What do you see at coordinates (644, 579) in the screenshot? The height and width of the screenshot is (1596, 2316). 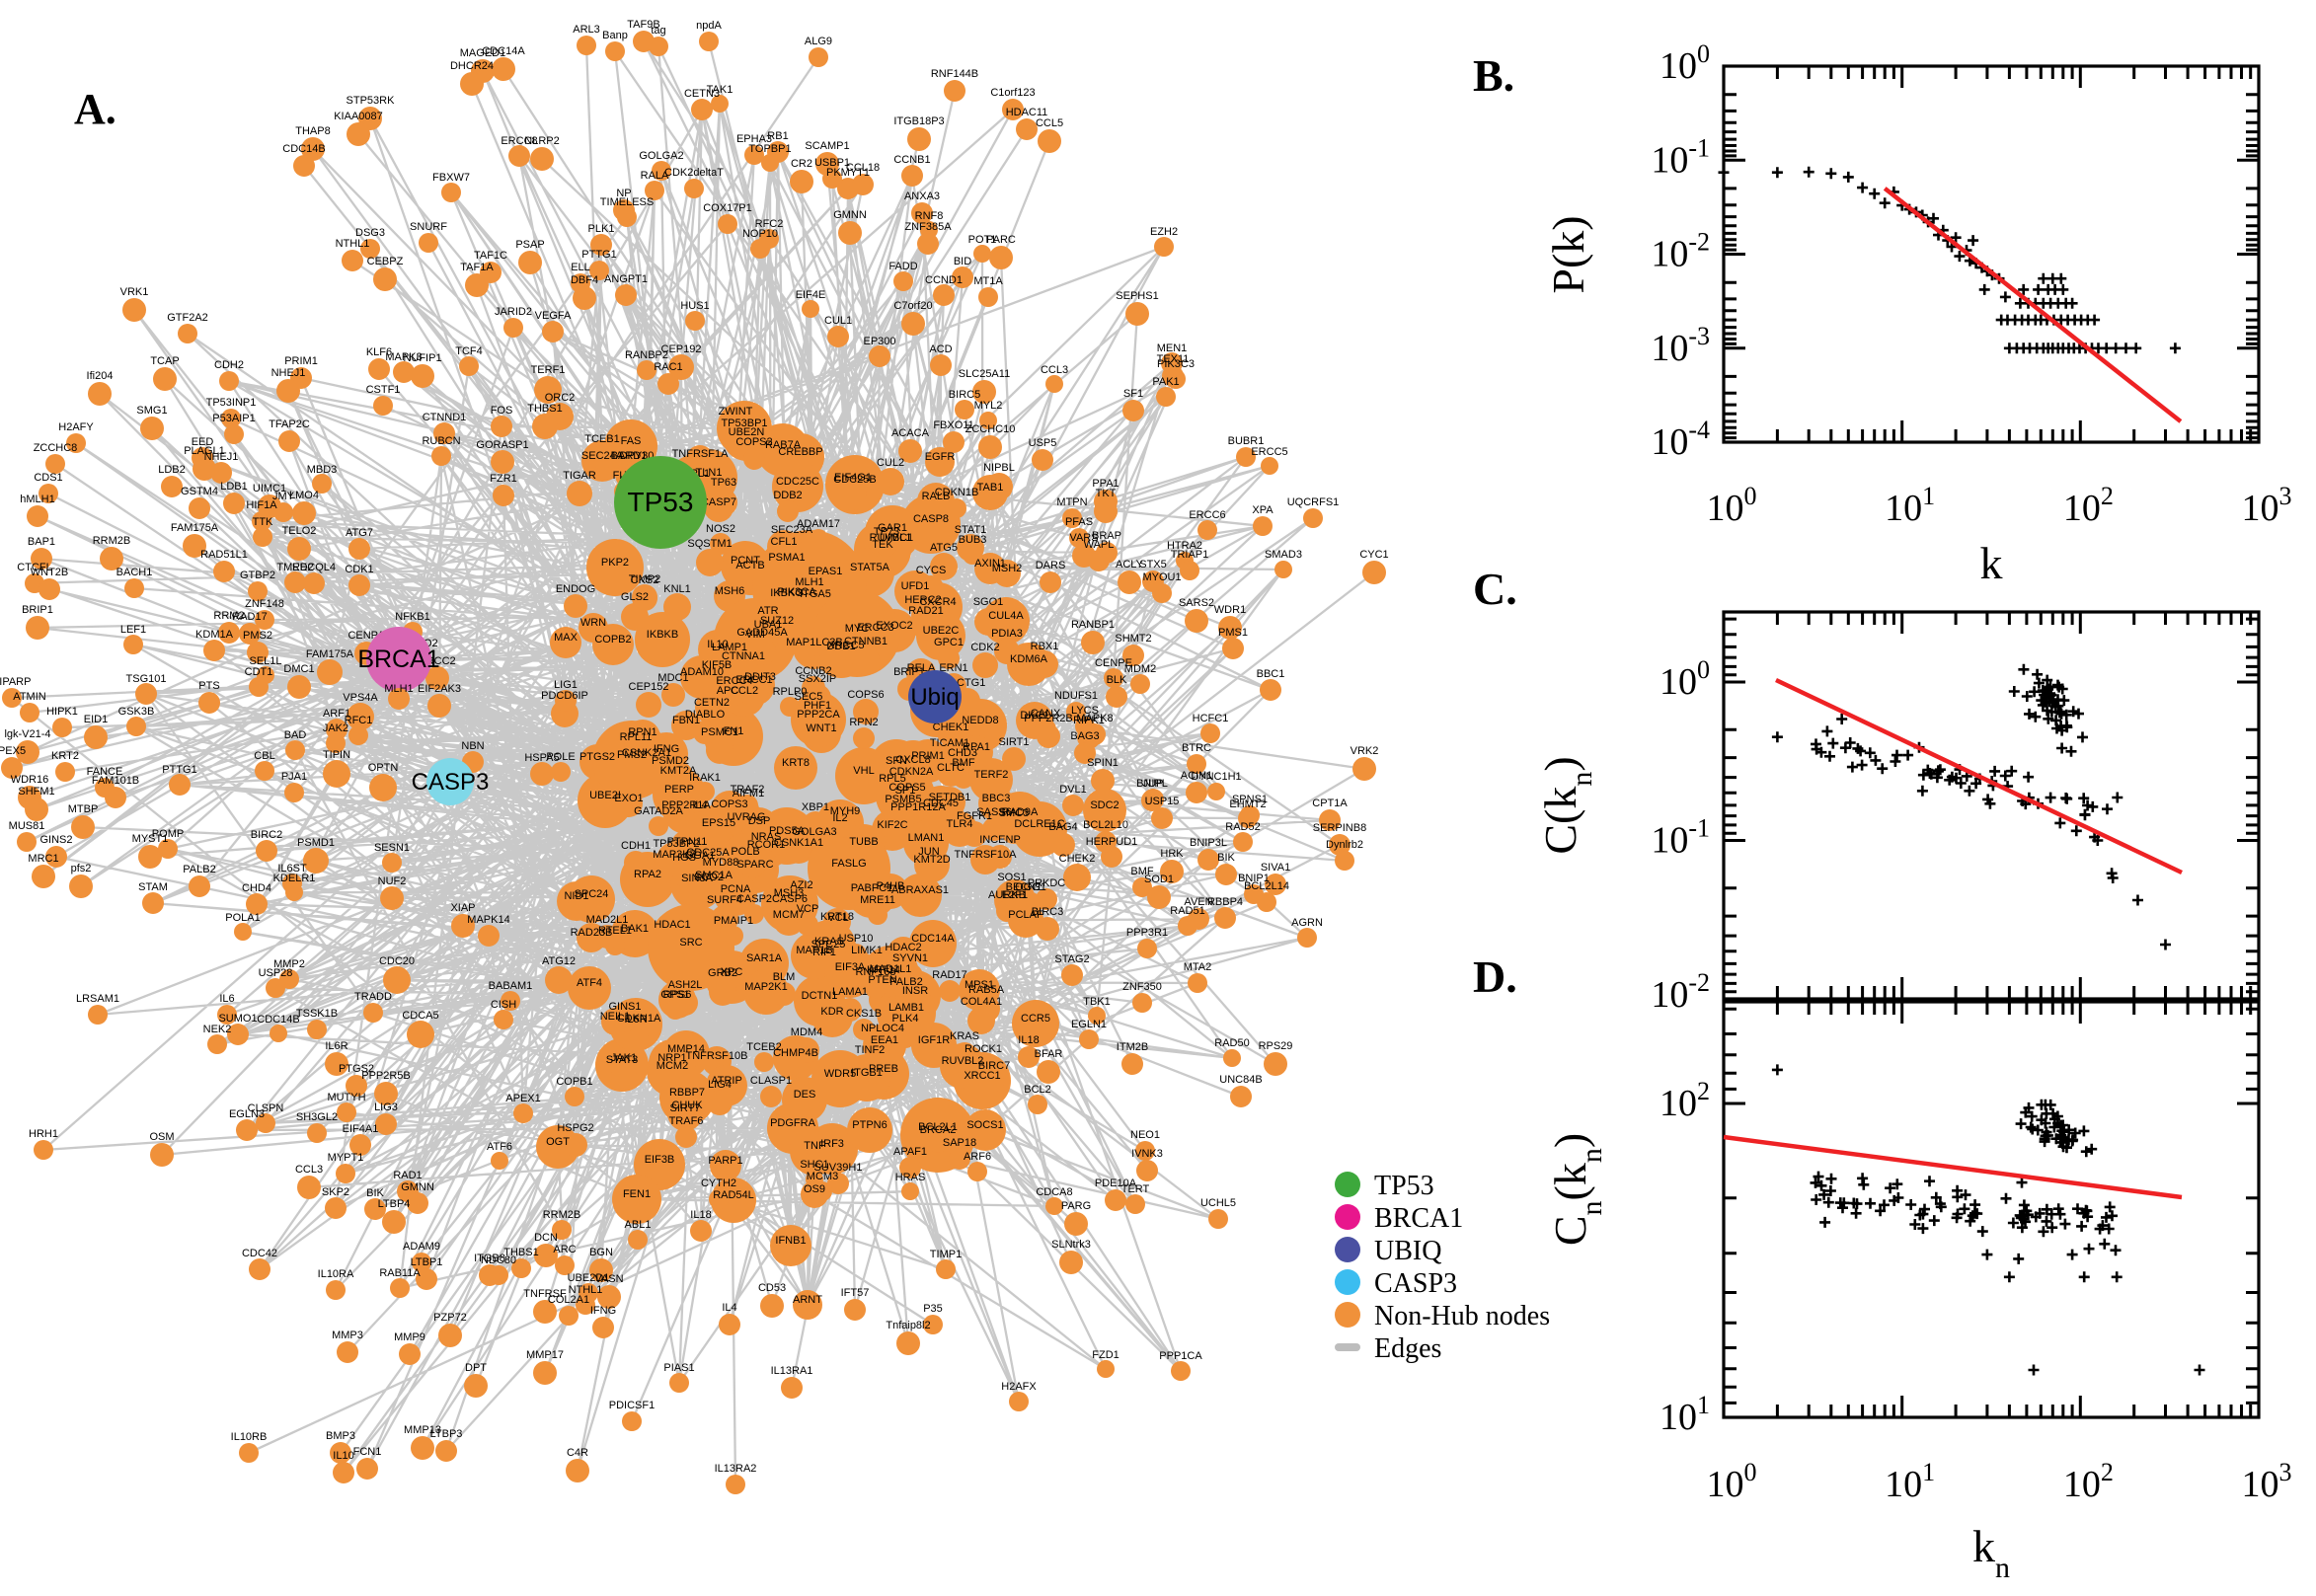 I see `svg-text: TIMP2` at bounding box center [644, 579].